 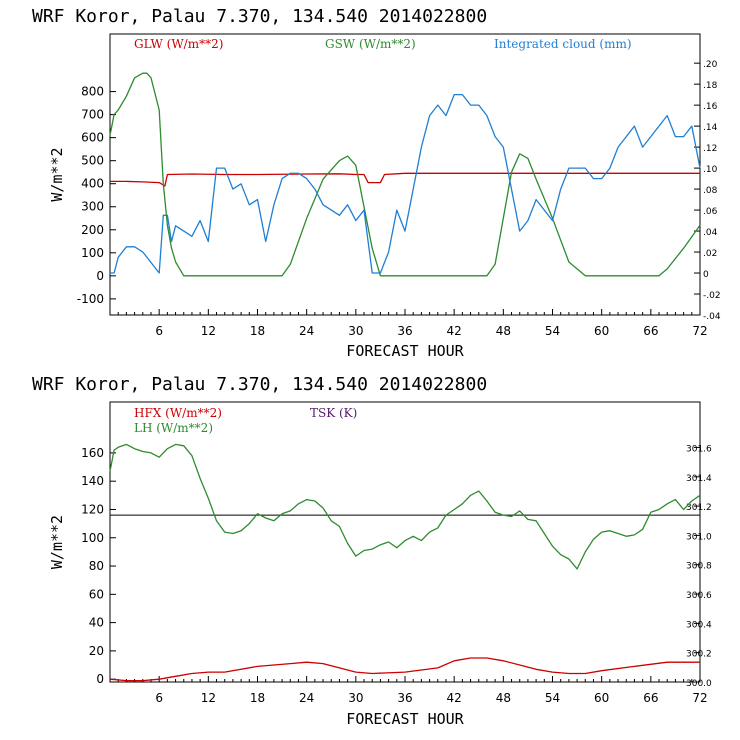 What do you see at coordinates (96, 566) in the screenshot?
I see `chart2-y-tick-label: 80` at bounding box center [96, 566].